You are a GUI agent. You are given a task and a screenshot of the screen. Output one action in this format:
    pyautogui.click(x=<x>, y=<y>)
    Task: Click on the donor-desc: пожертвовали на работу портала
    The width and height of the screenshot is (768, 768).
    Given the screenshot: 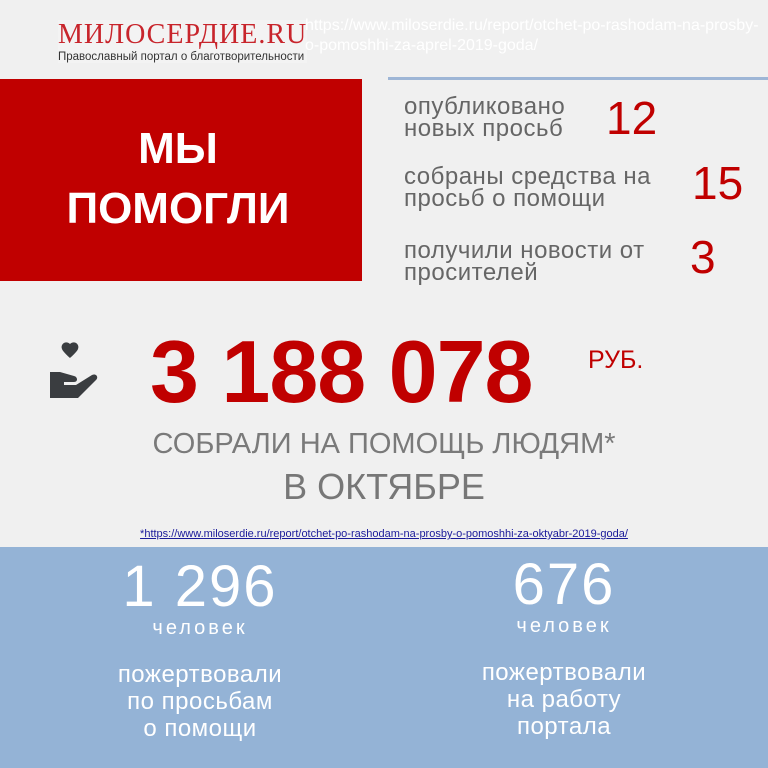 What is the action you would take?
    pyautogui.click(x=564, y=699)
    